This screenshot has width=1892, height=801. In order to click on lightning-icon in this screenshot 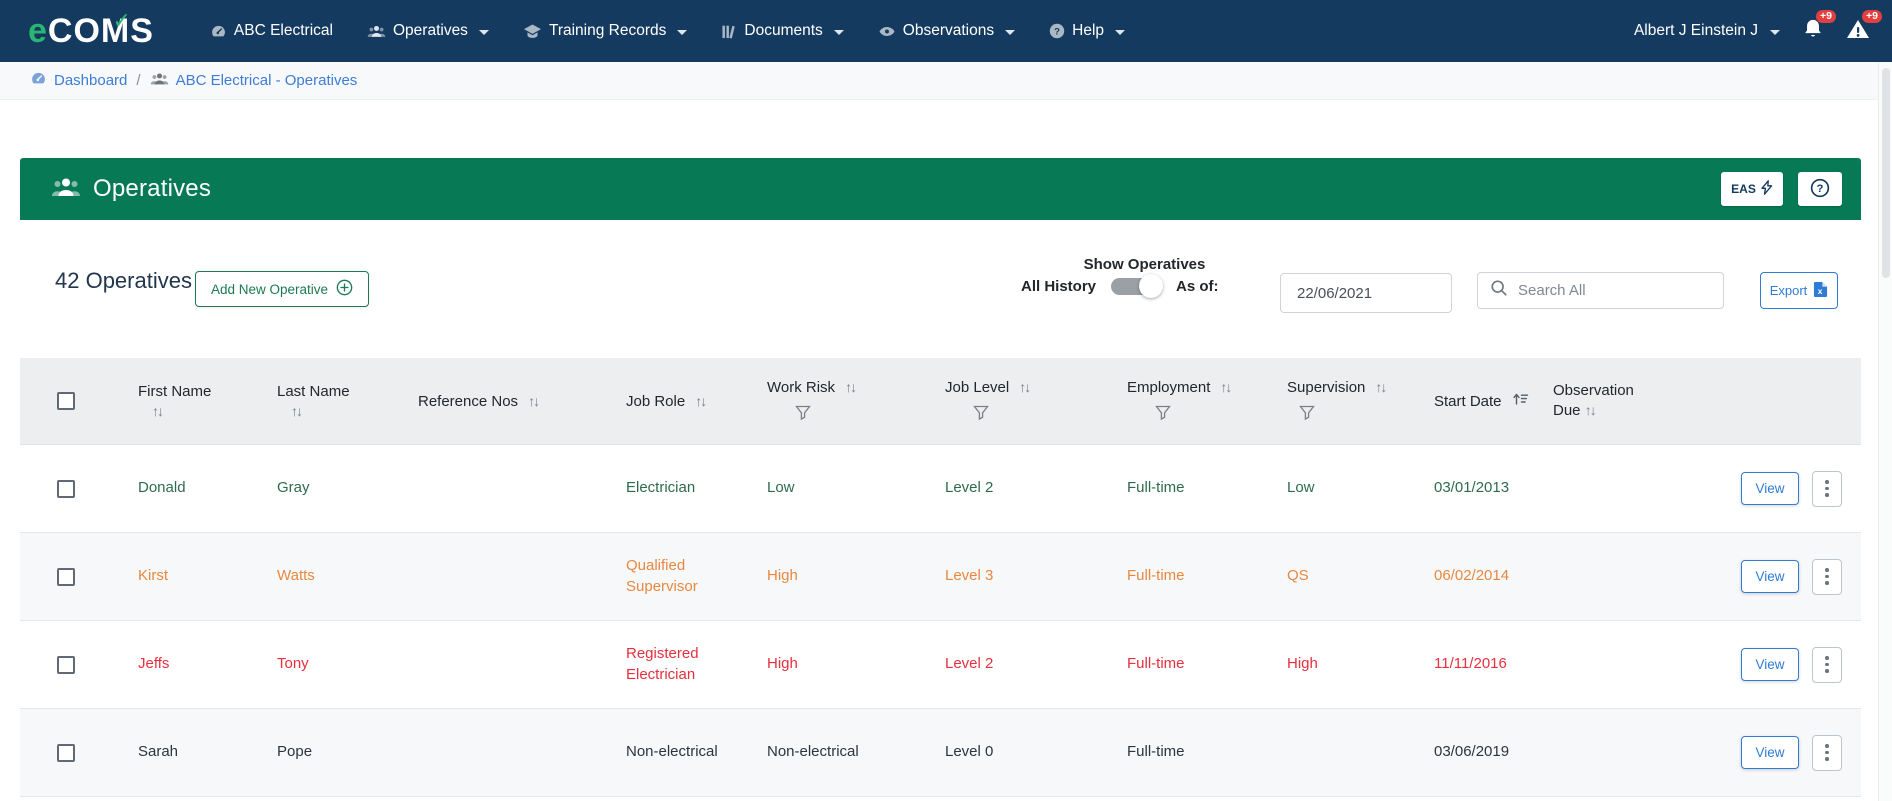, I will do `click(1767, 189)`.